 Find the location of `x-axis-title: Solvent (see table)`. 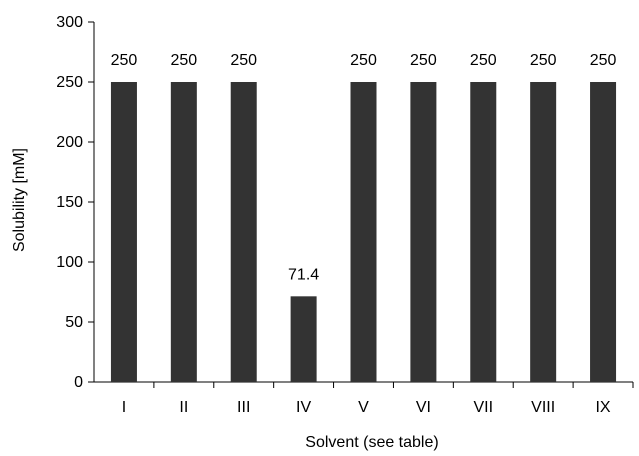

x-axis-title: Solvent (see table) is located at coordinates (371, 442).